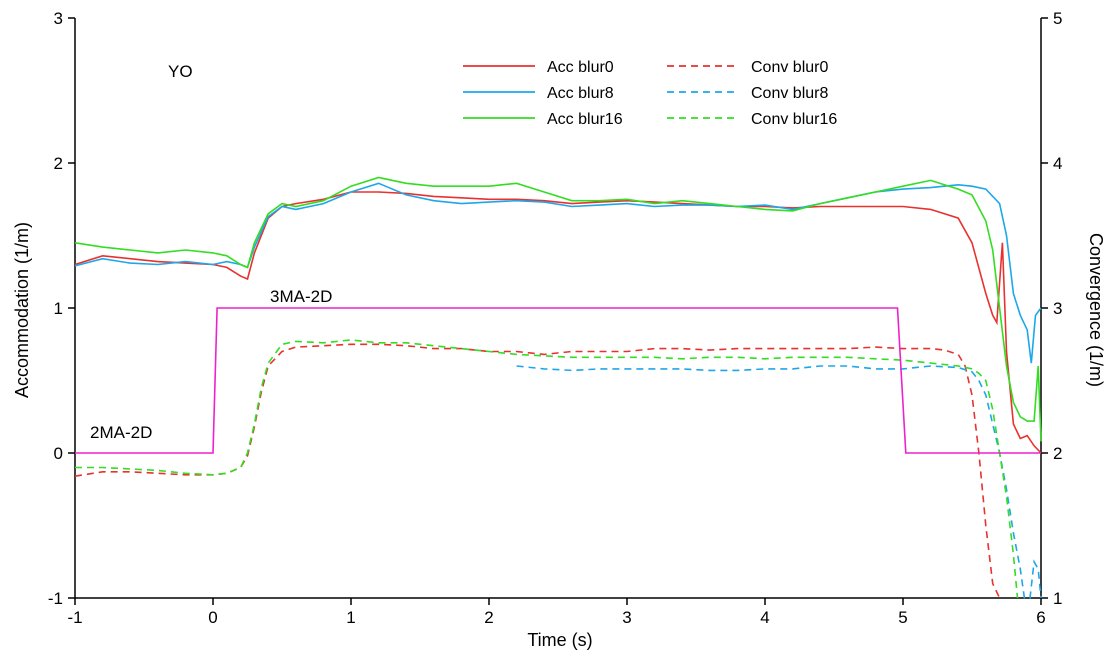 The height and width of the screenshot is (662, 1117). What do you see at coordinates (626, 617) in the screenshot?
I see `x-tick-label: 3` at bounding box center [626, 617].